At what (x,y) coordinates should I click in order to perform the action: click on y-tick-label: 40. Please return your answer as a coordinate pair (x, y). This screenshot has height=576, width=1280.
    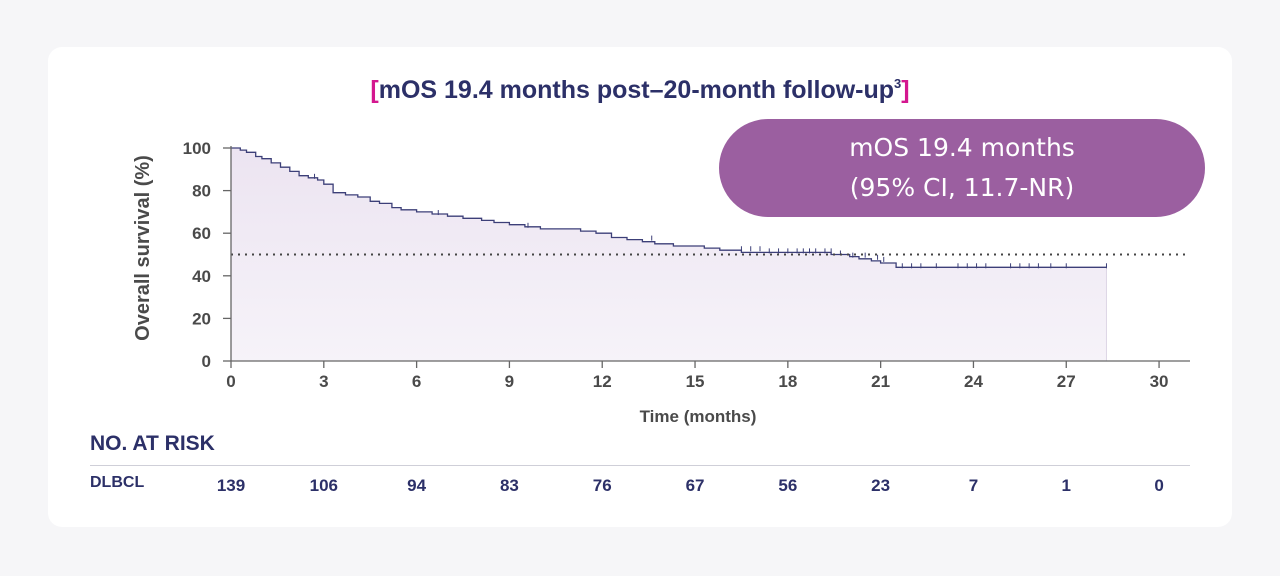
    Looking at the image, I should click on (201, 276).